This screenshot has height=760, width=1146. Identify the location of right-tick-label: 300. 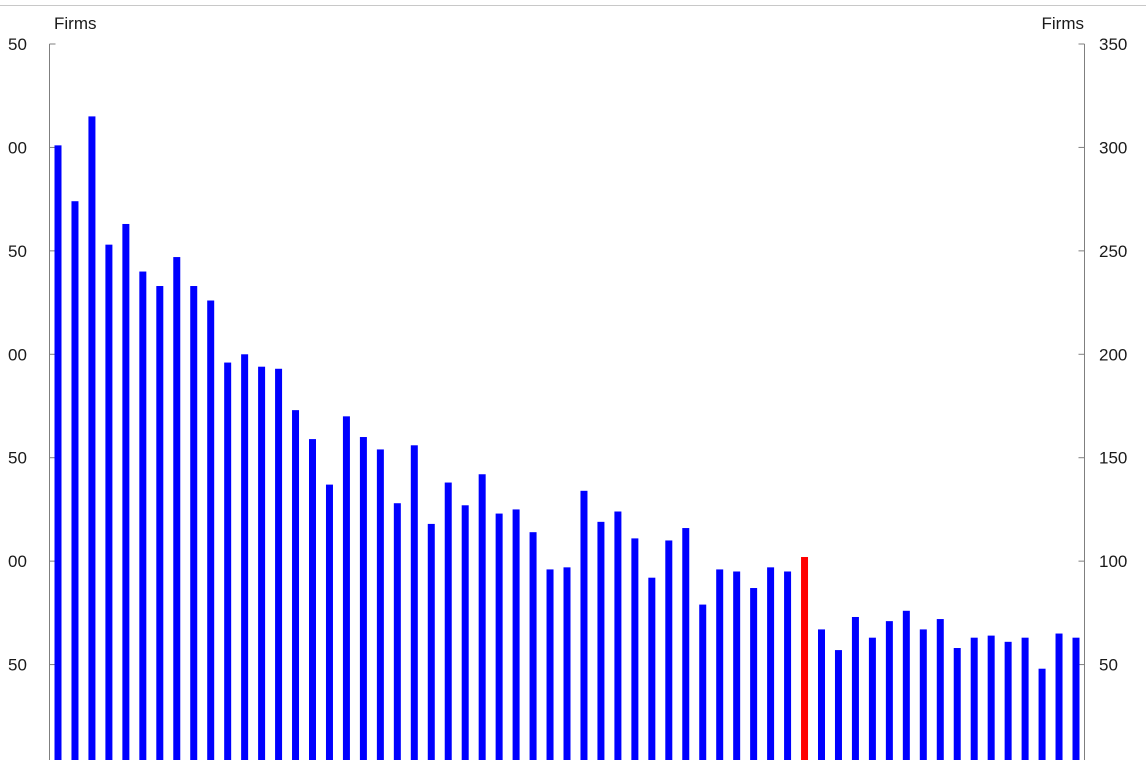
(1113, 147).